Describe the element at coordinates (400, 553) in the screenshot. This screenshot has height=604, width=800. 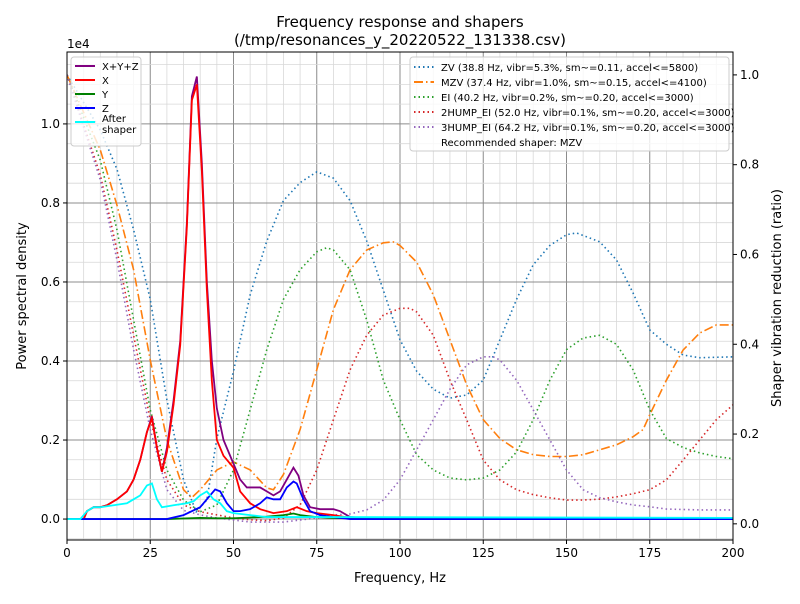
I see `x-tick-label: 100` at that location.